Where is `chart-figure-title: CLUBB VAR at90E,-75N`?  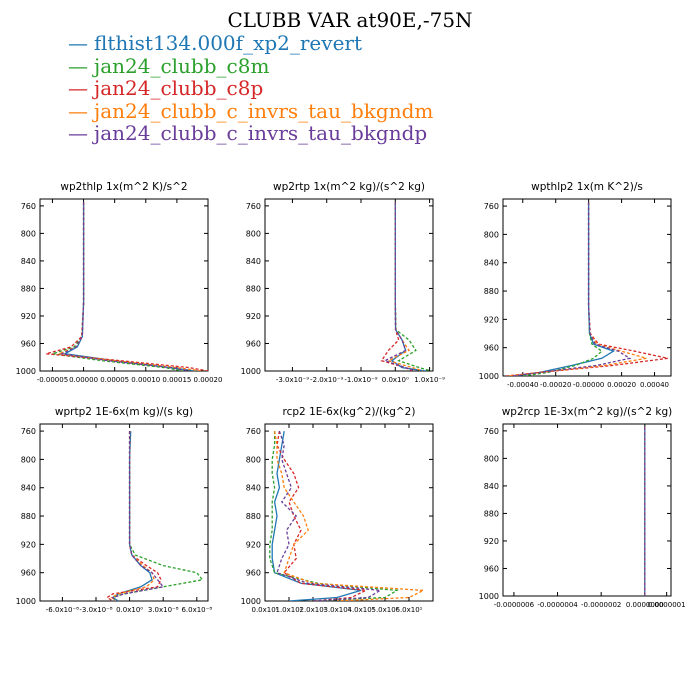 chart-figure-title: CLUBB VAR at90E,-75N is located at coordinates (350, 20).